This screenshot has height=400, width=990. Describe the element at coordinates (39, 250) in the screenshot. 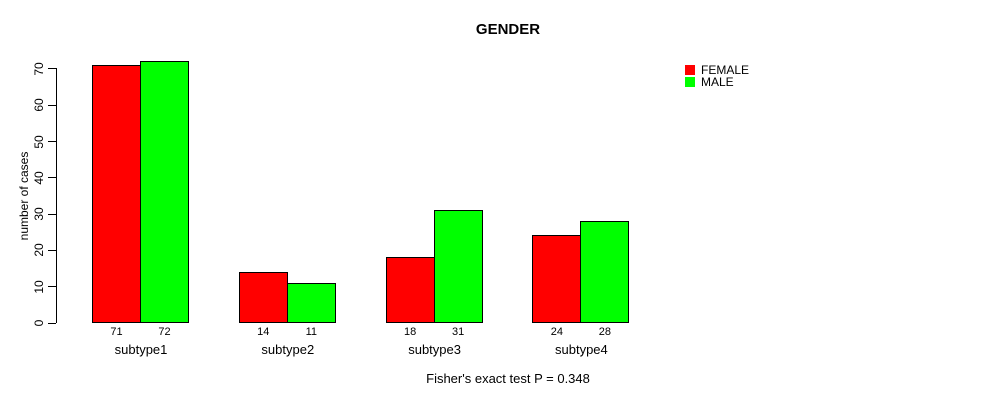

I see `y-axis-tick-label: 20` at that location.